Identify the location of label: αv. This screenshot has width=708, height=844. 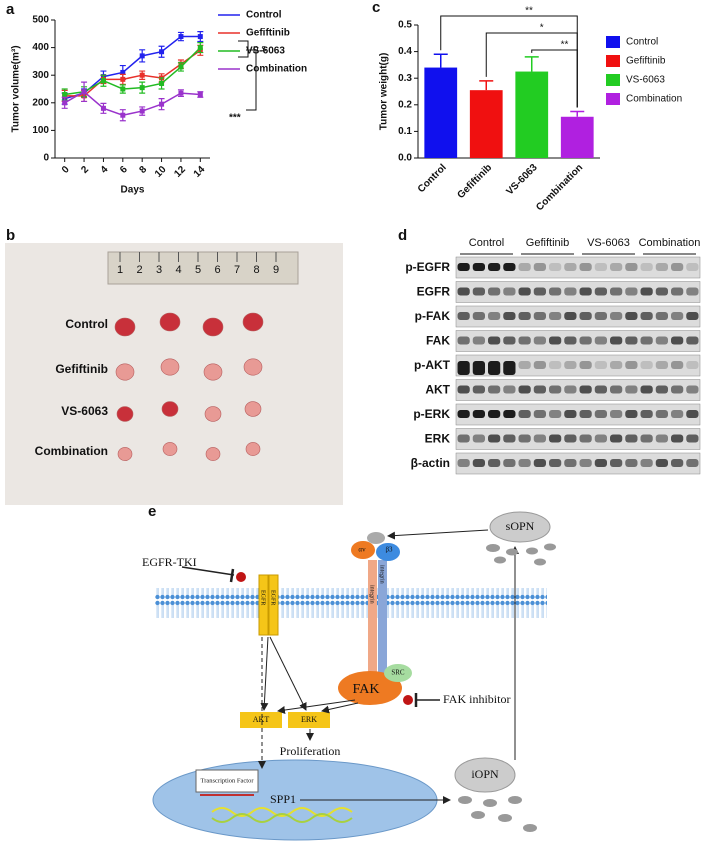
(362, 550).